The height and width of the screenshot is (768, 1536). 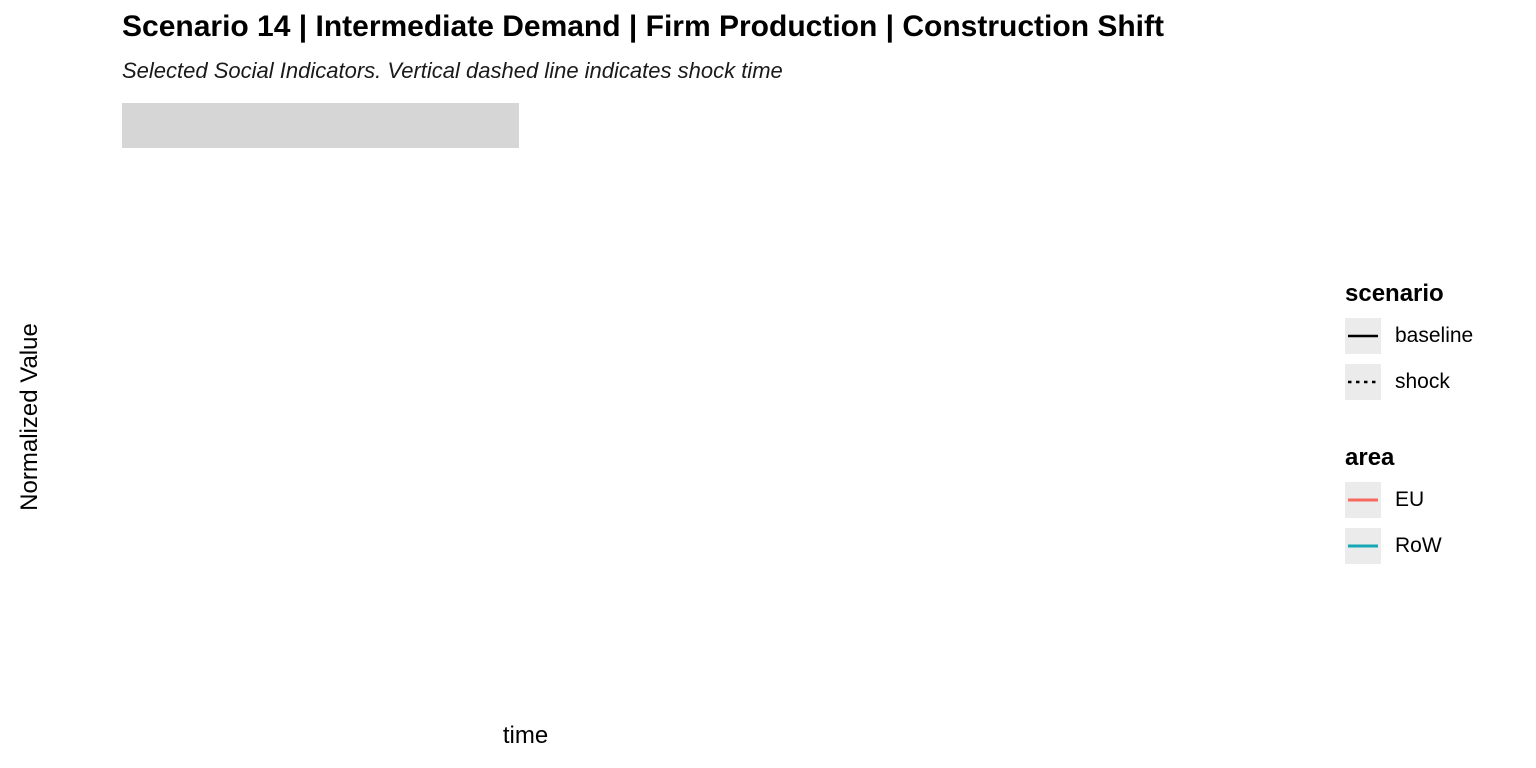 I want to click on legend-scenario-title: scenario, so click(x=1394, y=293).